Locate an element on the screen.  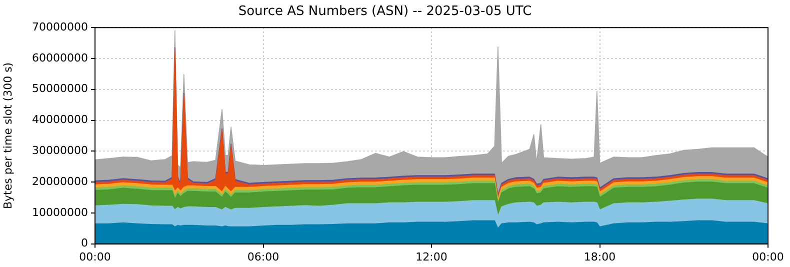
chart-title: Source AS Numbers (ASN) -- 2025-03-05 UTC is located at coordinates (385, 12).